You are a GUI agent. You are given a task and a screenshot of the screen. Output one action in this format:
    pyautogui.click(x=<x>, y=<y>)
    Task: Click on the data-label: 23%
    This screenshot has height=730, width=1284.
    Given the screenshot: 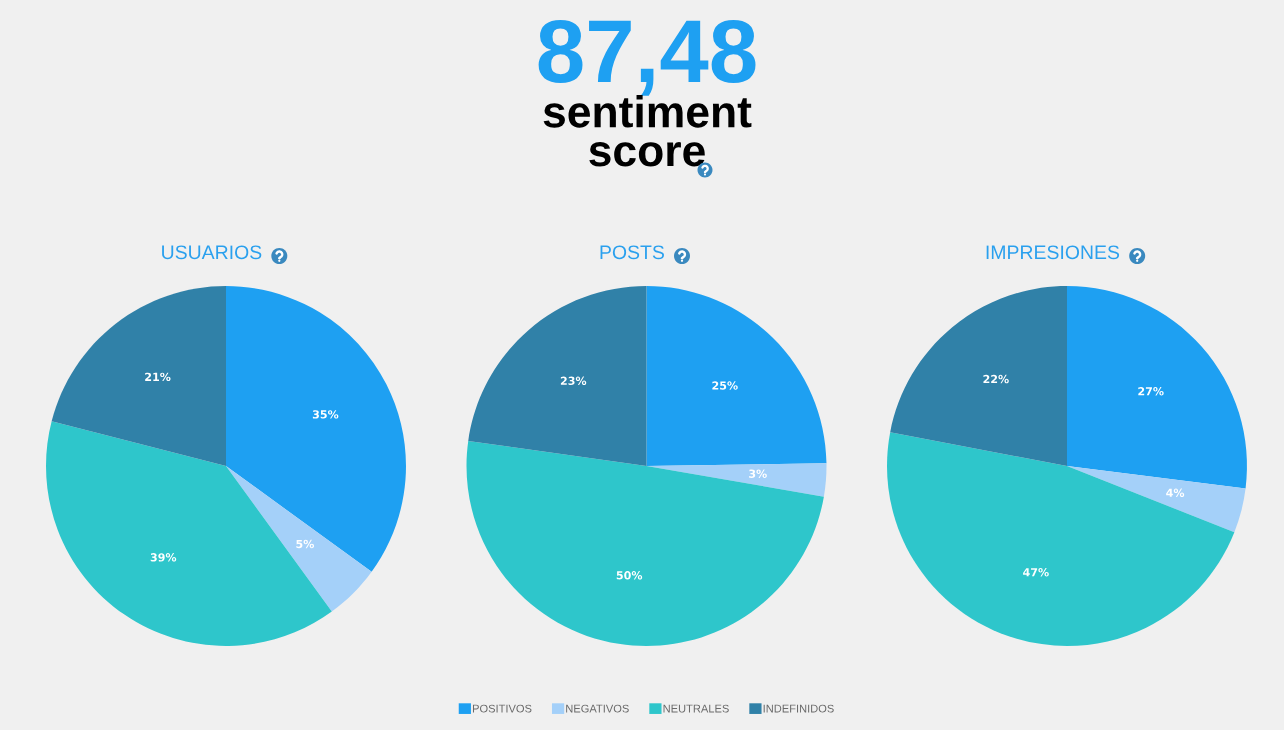 What is the action you would take?
    pyautogui.click(x=573, y=380)
    